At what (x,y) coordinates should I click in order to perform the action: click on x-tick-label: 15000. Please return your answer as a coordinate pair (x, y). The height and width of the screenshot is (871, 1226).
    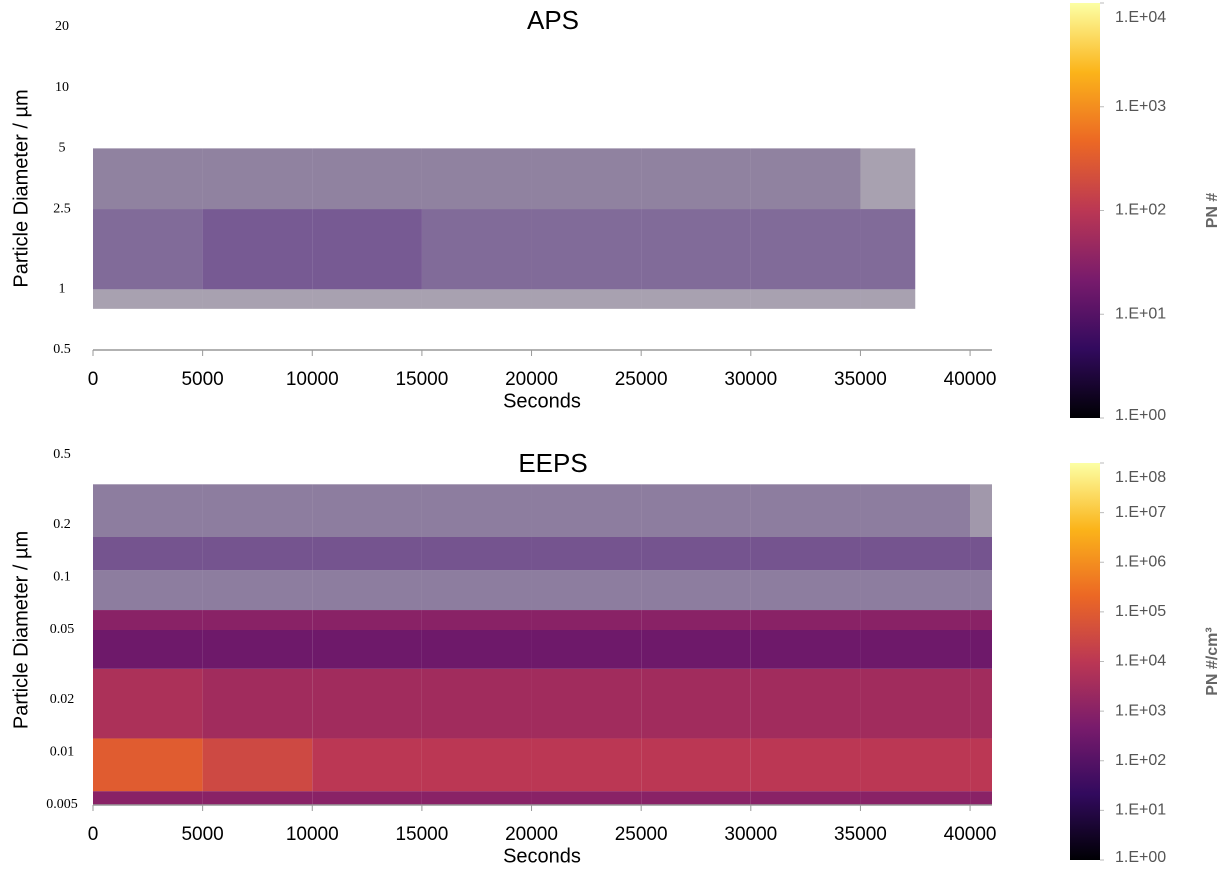
    Looking at the image, I should click on (421, 834).